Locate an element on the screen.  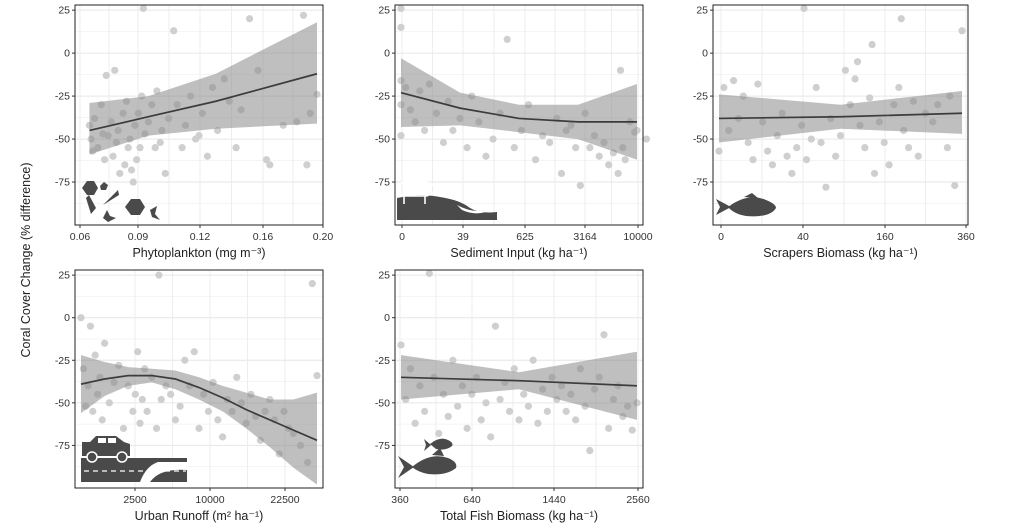
x-axis-label: Sediment Input (kg ha⁻¹) is located at coordinates (518, 253).